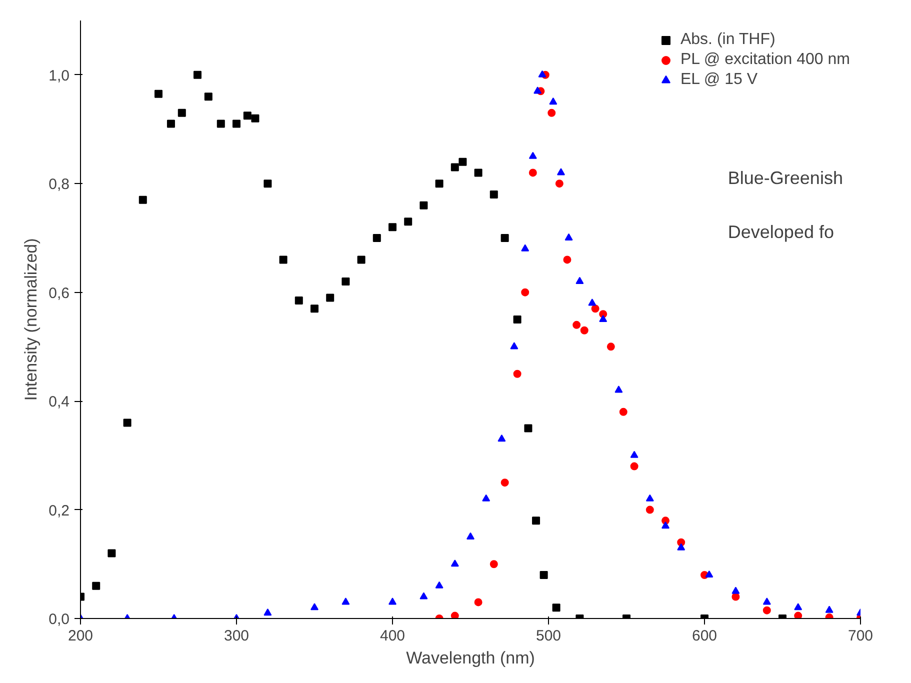 This screenshot has height=683, width=911. What do you see at coordinates (59, 293) in the screenshot?
I see `y-tick-label: 0,6` at bounding box center [59, 293].